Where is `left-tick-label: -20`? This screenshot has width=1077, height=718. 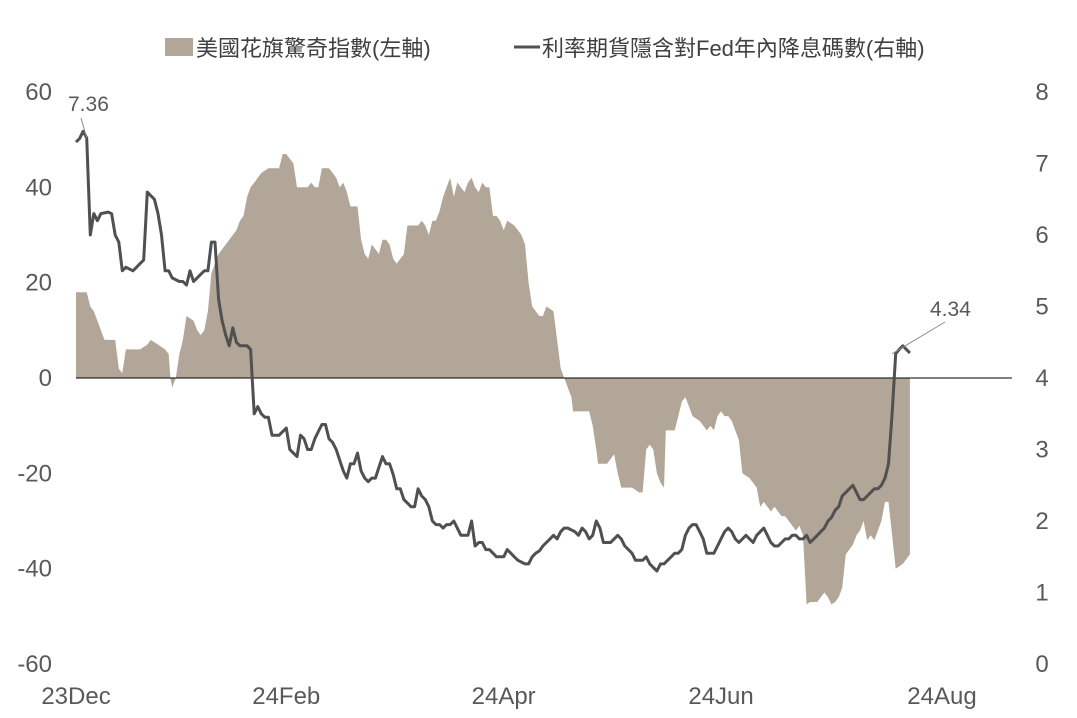
left-tick-label: -20 is located at coordinates (34, 473).